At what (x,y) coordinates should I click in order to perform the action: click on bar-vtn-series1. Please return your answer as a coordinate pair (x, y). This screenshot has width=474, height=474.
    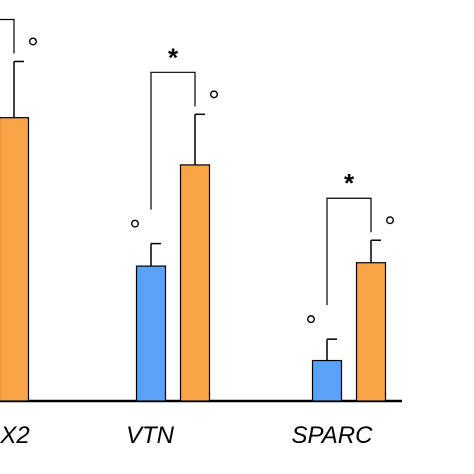
    Looking at the image, I should click on (195, 283).